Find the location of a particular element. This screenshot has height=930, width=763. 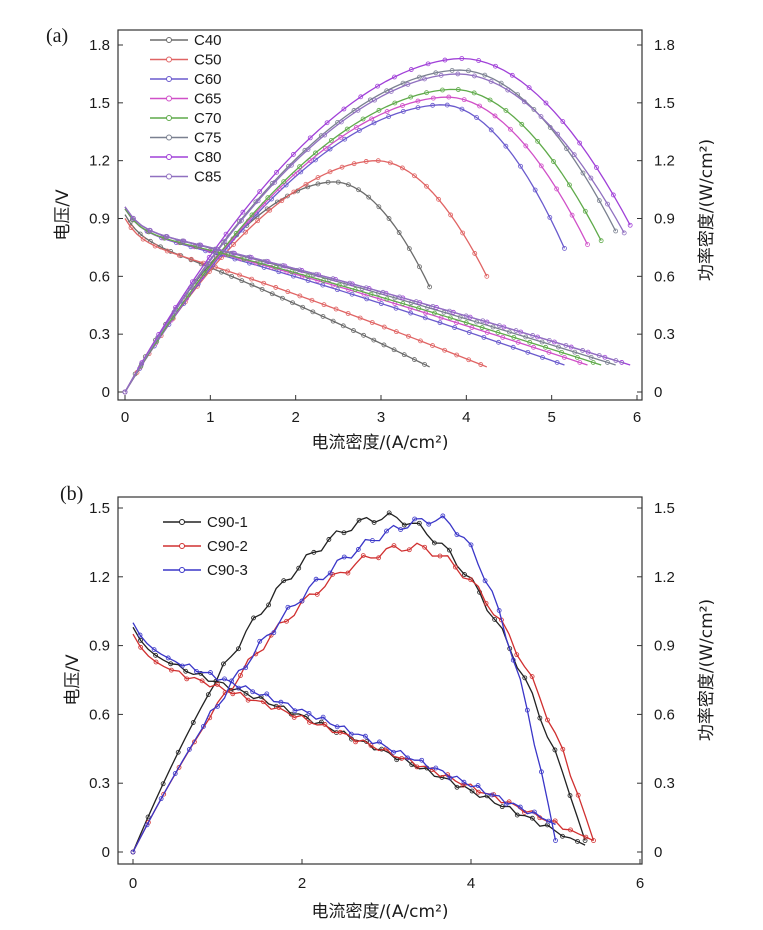

x-axis-label-b: 电流密度/(A/cm²) is located at coordinates (379, 912).